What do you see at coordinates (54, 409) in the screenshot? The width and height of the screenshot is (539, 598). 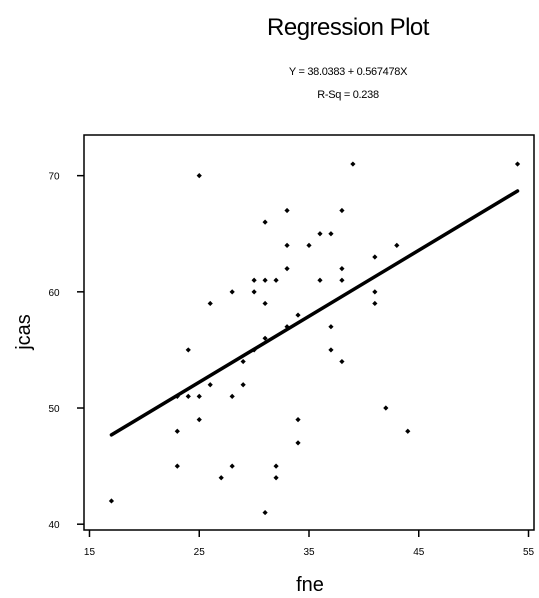 I see `y-tick-label: 50` at bounding box center [54, 409].